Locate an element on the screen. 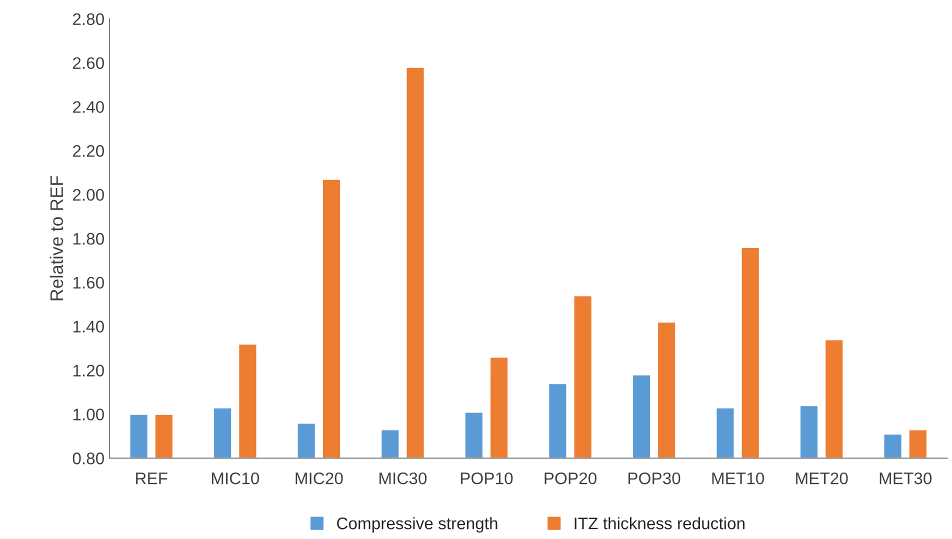 The image size is (952, 539). x-tick-label: MET10 is located at coordinates (738, 478).